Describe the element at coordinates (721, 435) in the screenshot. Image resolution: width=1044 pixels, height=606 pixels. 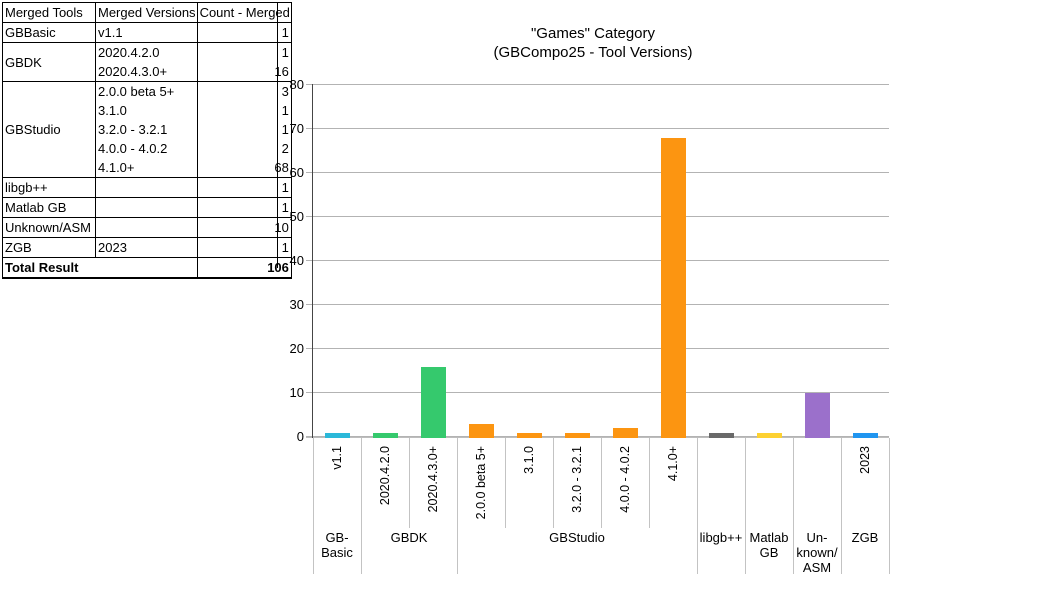
I see `bar-libgb++` at that location.